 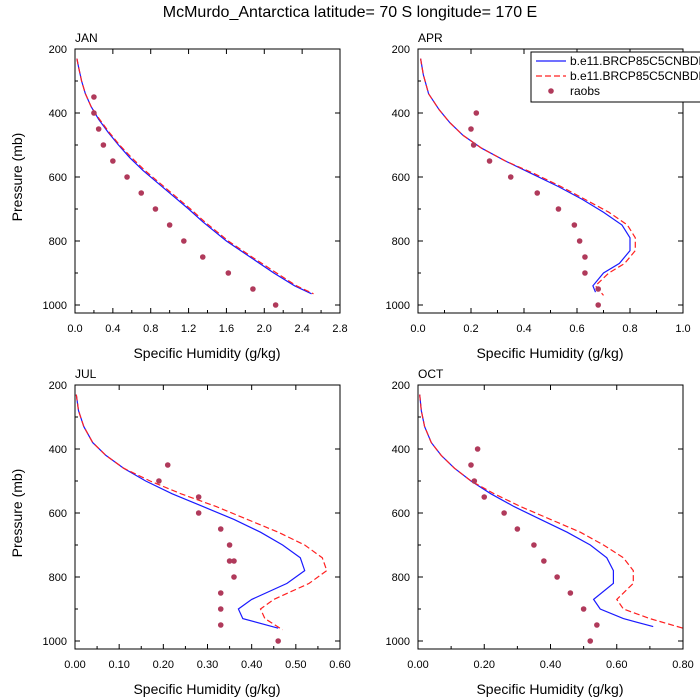 I want to click on y-tick-label-jan: 800, so click(x=58, y=242).